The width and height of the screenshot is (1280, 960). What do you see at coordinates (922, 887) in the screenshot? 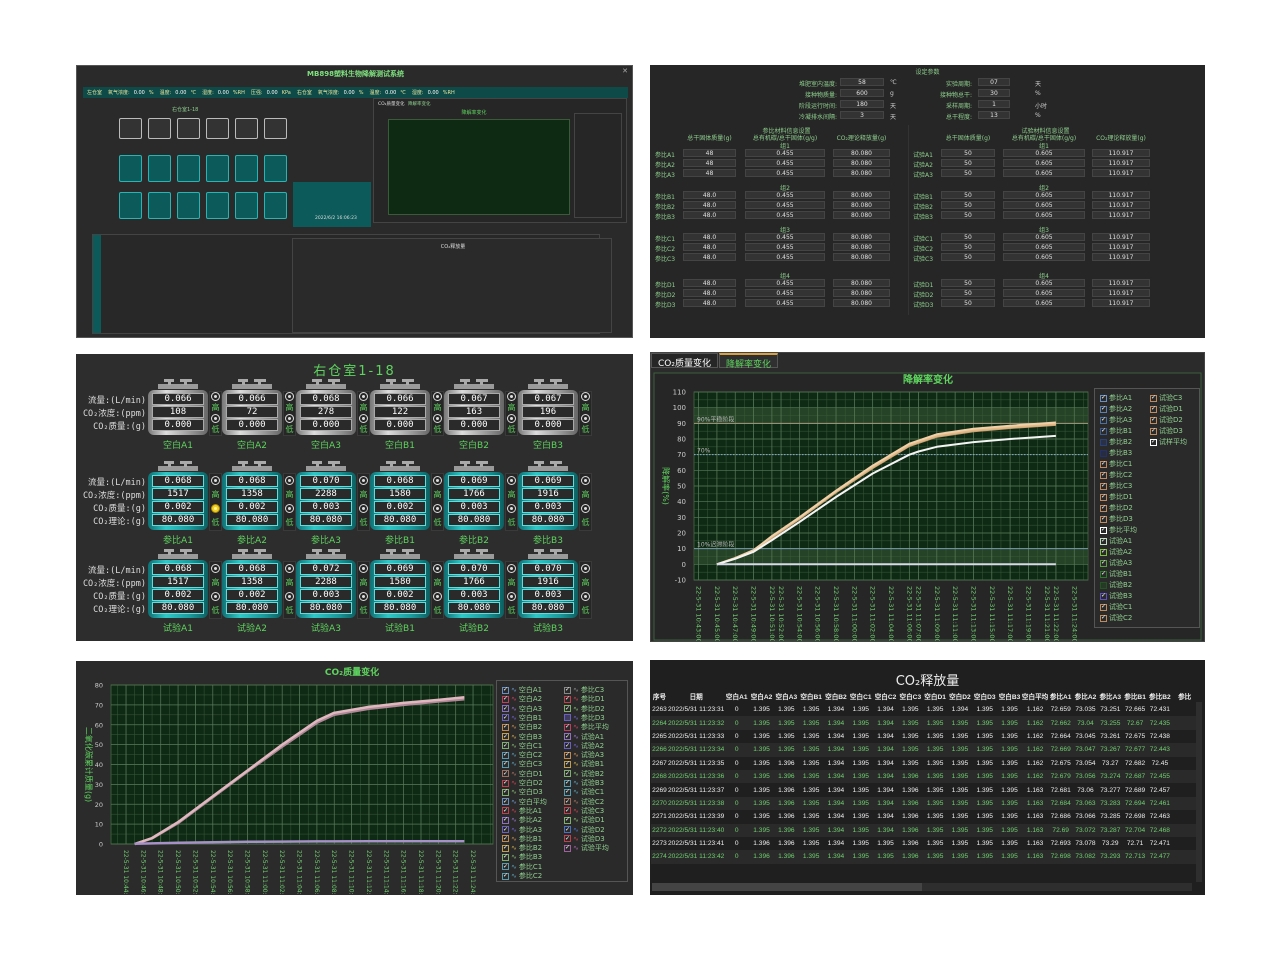
I see `horizontal-scrollbar` at bounding box center [922, 887].